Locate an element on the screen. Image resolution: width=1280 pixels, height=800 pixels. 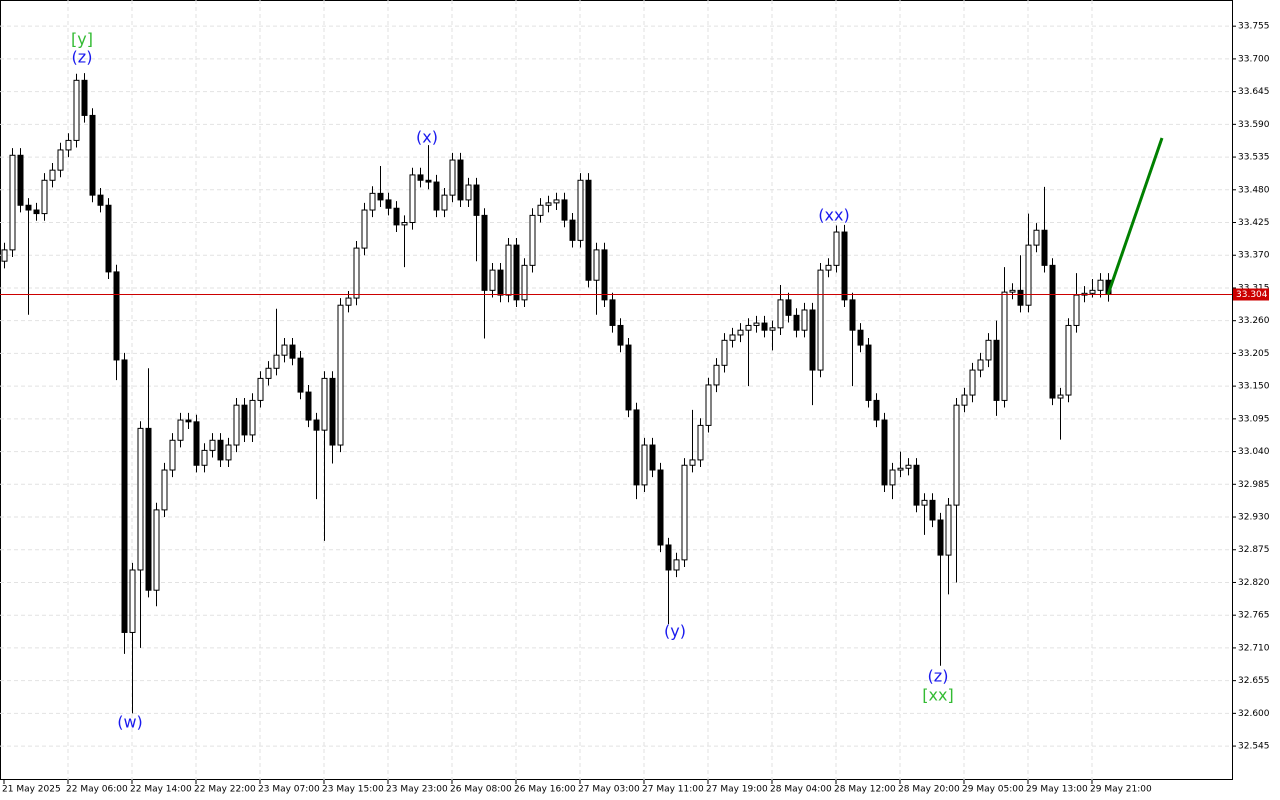
y-tick-label: 32.930 is located at coordinates (1254, 518).